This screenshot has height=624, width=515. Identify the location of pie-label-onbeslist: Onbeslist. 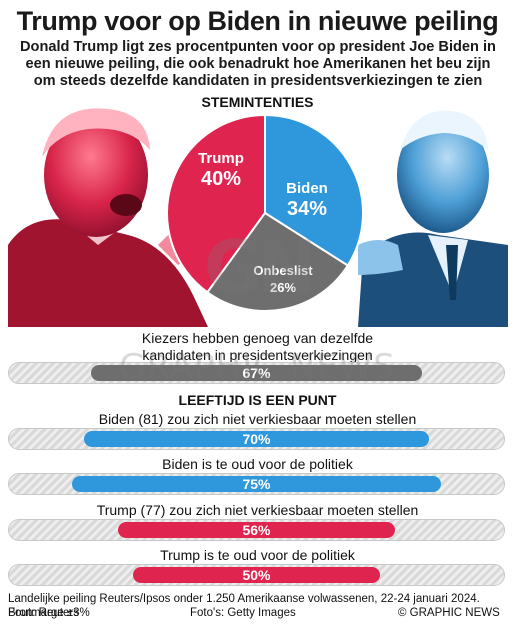
(283, 270).